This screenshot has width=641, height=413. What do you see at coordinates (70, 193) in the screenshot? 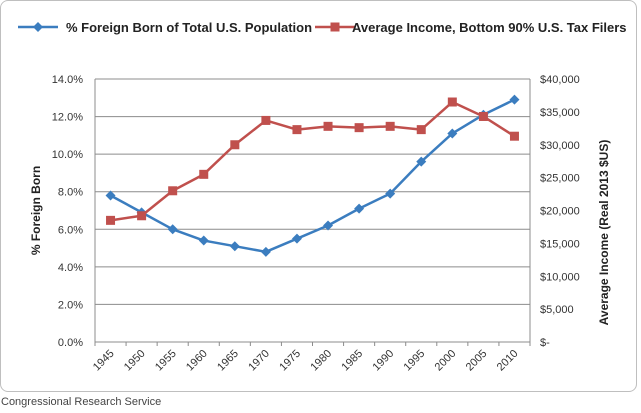
I see `left-tick-label: 8.0%` at bounding box center [70, 193].